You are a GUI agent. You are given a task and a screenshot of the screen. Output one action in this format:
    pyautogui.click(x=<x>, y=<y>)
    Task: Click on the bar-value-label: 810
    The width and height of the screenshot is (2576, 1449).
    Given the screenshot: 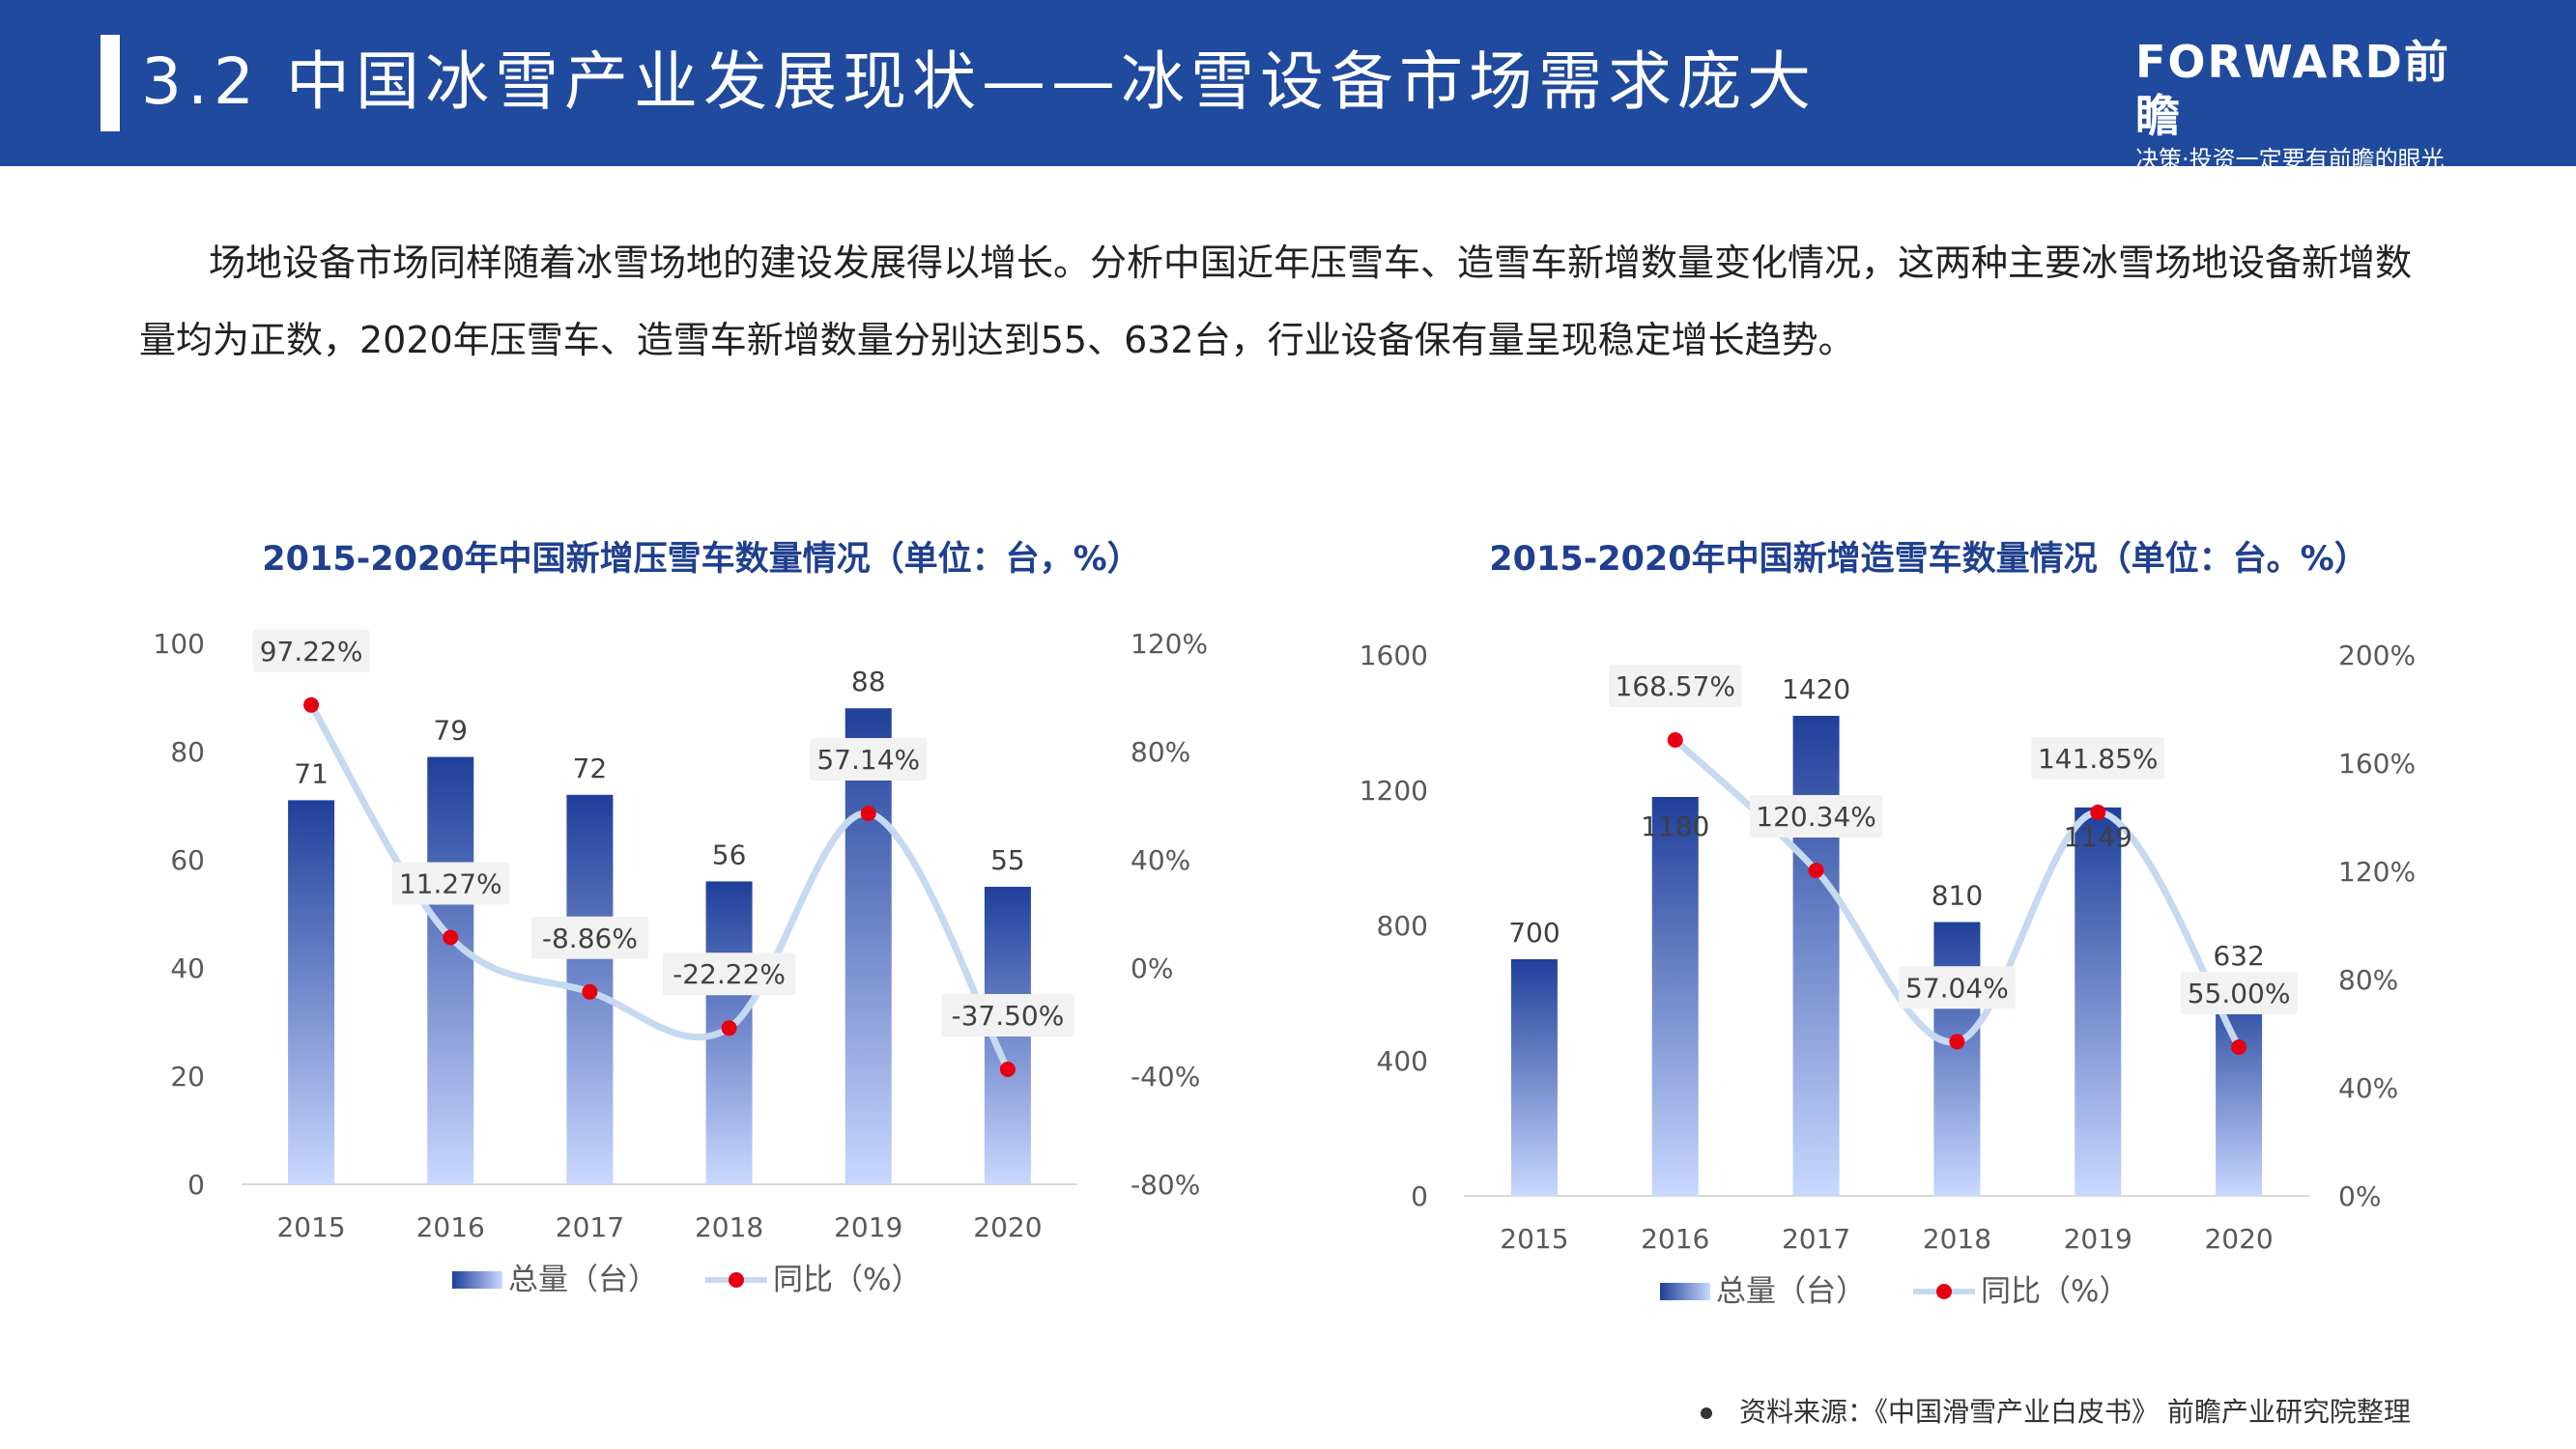 What is the action you would take?
    pyautogui.click(x=1958, y=896)
    